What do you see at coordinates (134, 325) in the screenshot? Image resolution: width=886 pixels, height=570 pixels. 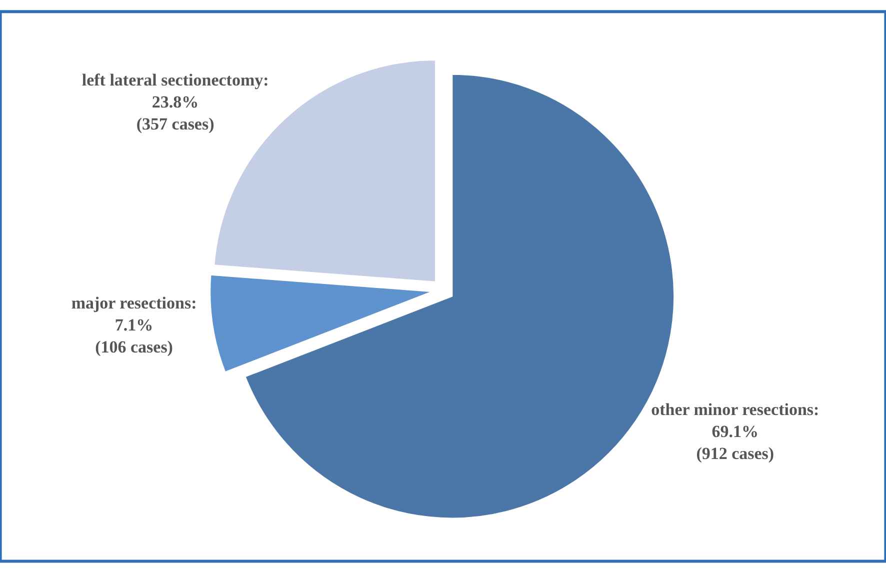 I see `slice-label: major resections: 7.1% (106 cases)` at bounding box center [134, 325].